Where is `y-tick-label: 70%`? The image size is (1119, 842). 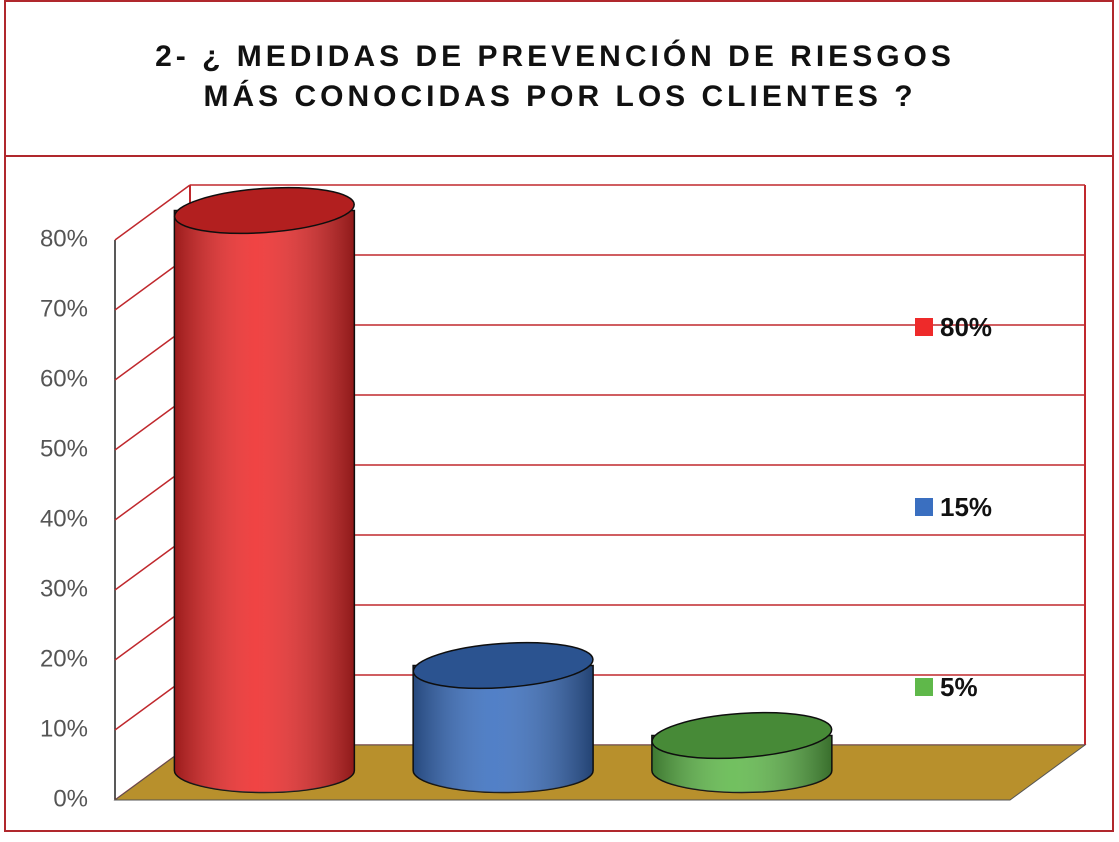
y-tick-label: 70% is located at coordinates (64, 308).